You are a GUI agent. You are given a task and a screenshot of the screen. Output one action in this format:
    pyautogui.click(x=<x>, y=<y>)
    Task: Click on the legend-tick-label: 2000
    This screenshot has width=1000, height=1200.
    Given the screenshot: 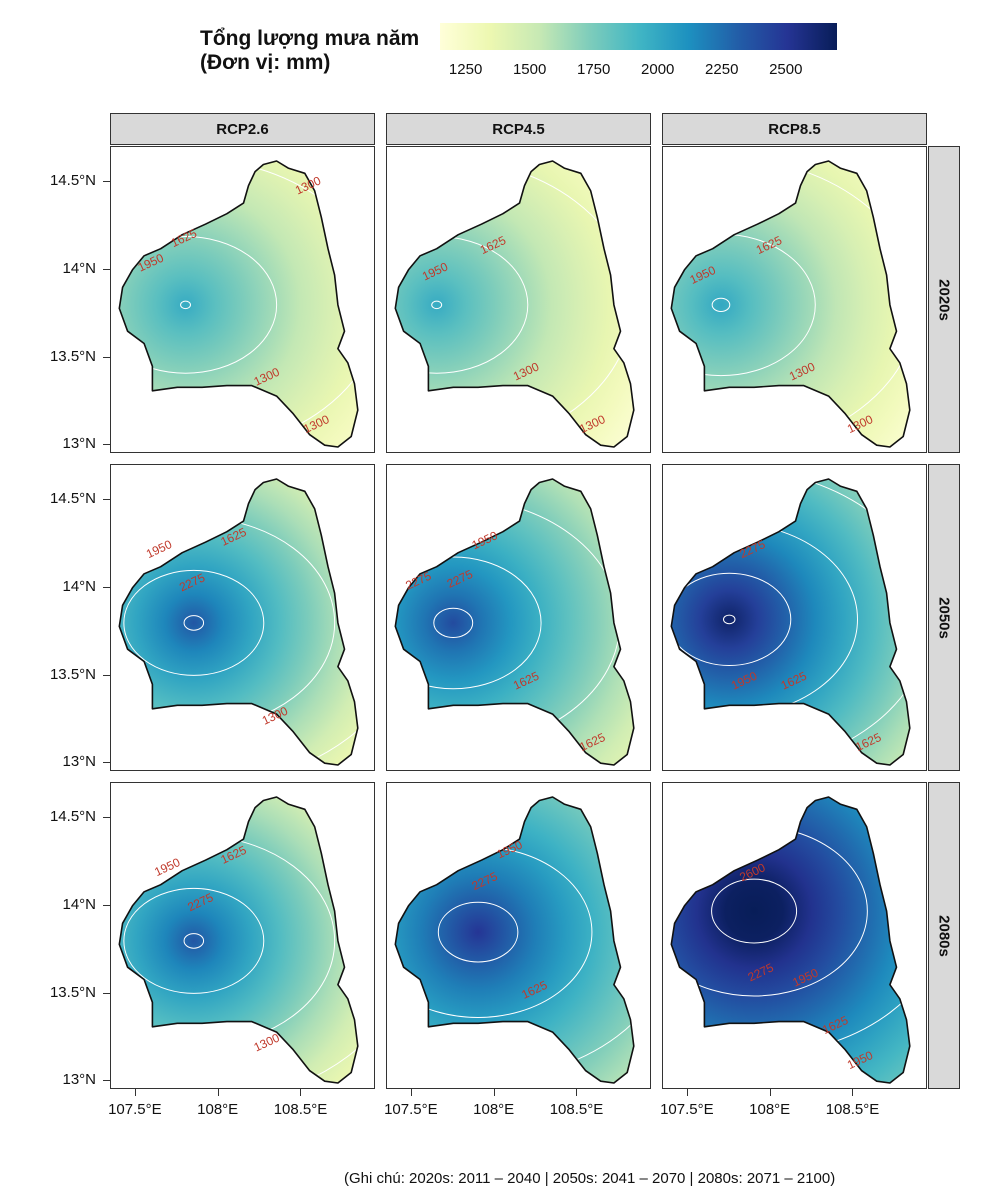 What is the action you would take?
    pyautogui.click(x=658, y=69)
    